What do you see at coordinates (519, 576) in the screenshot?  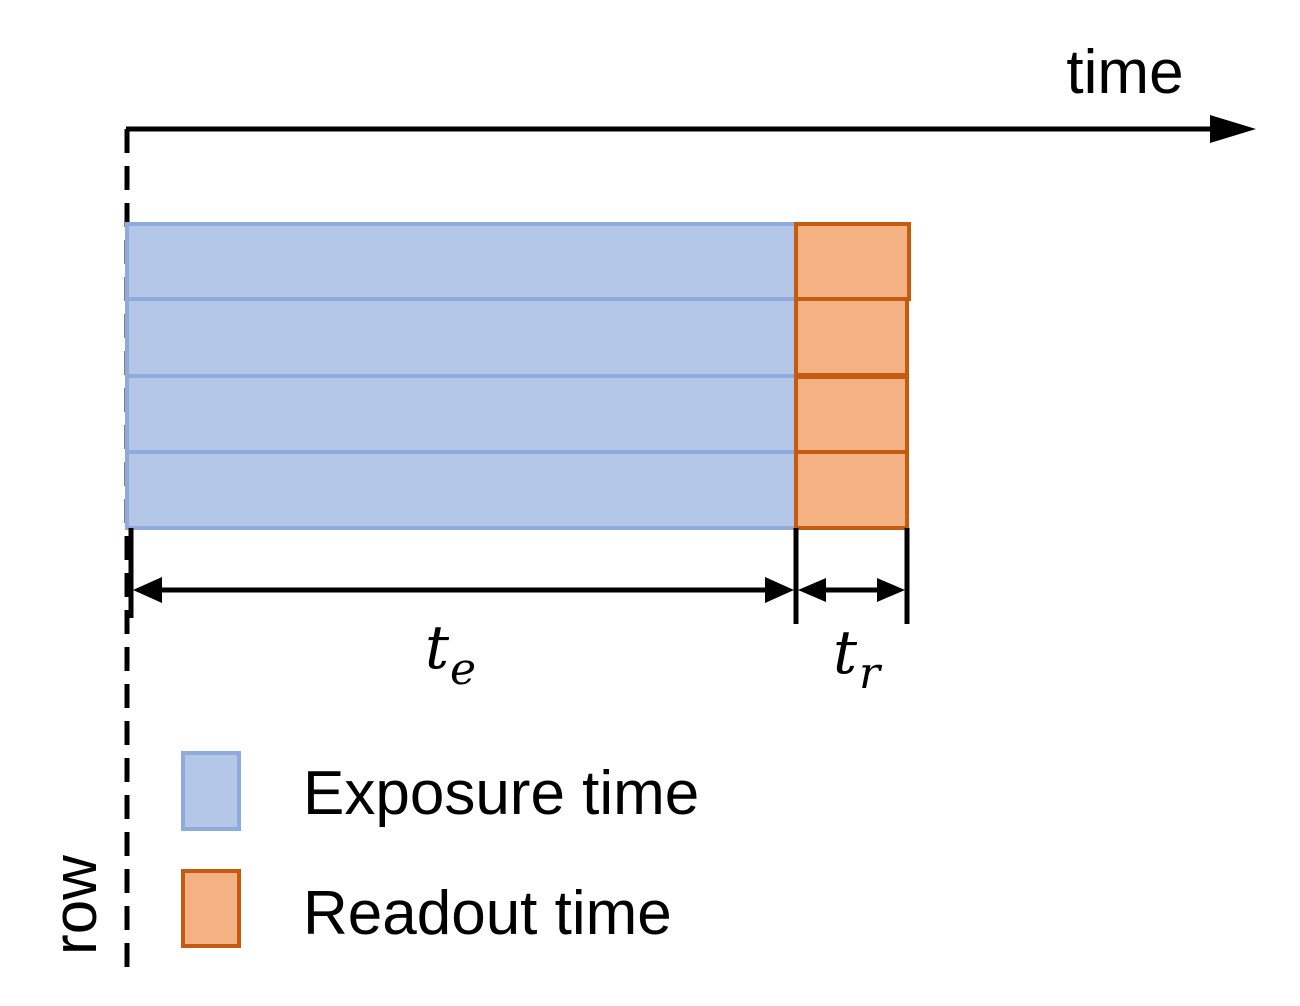 I see `duration-ticks` at bounding box center [519, 576].